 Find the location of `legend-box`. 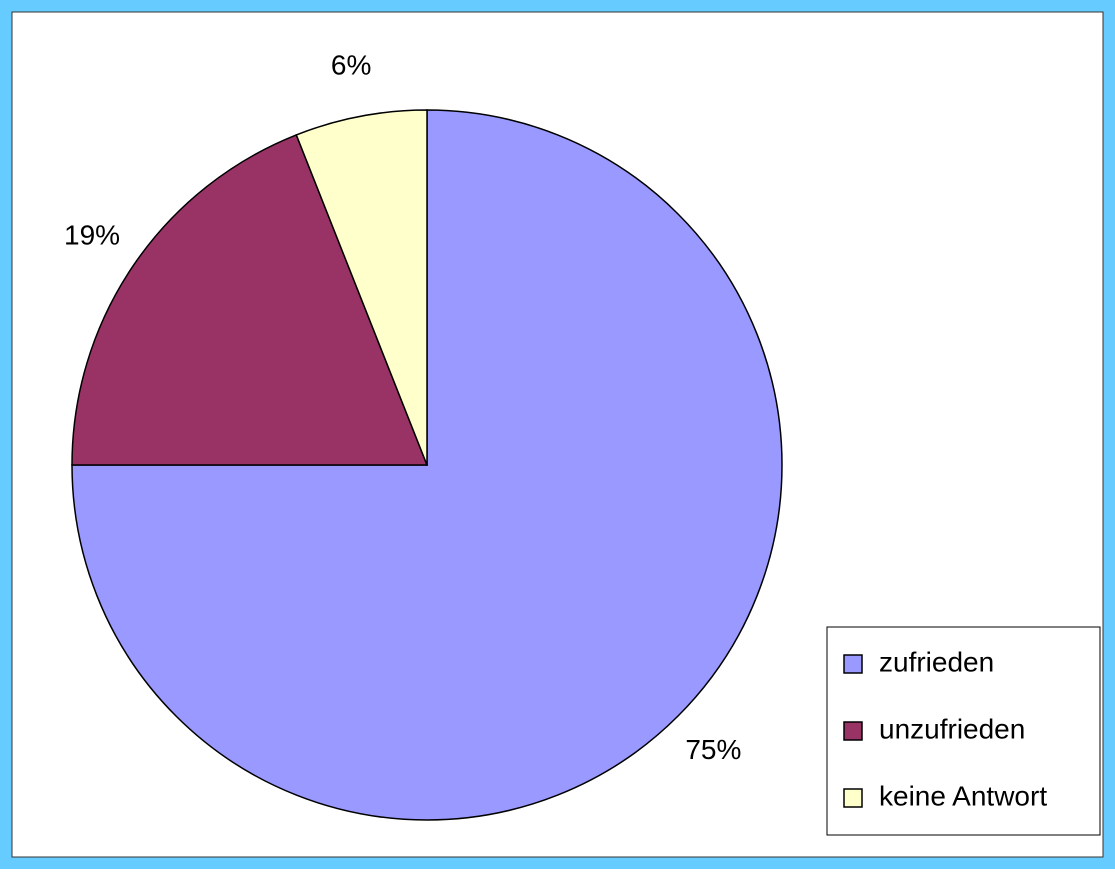

legend-box is located at coordinates (963, 731).